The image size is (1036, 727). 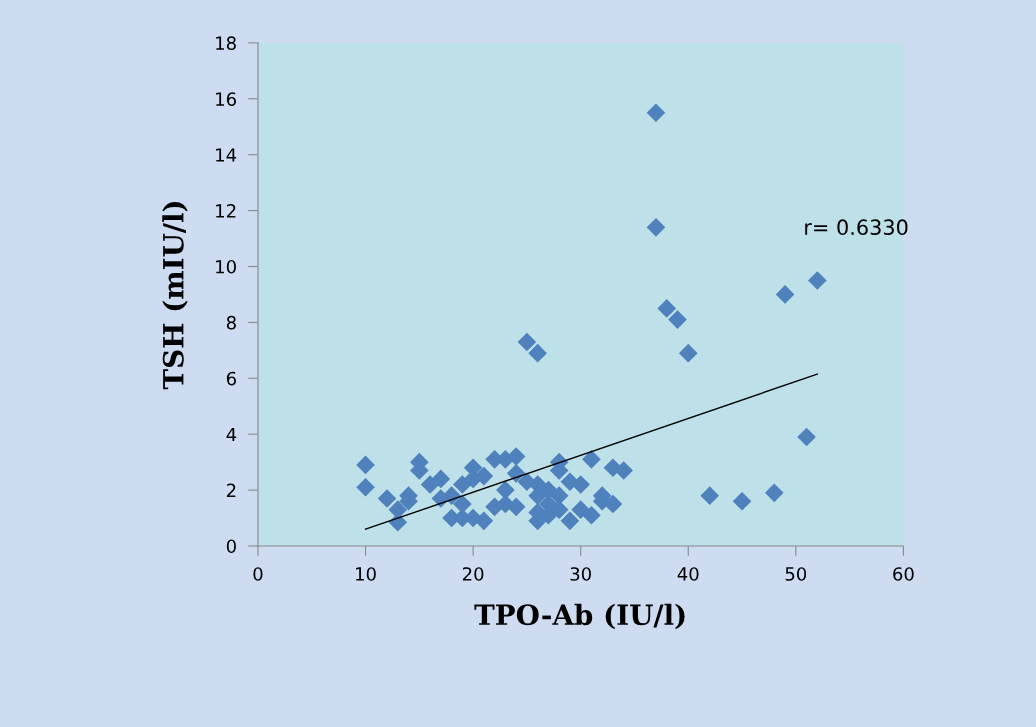 What do you see at coordinates (226, 99) in the screenshot?
I see `y-tick-label: 16` at bounding box center [226, 99].